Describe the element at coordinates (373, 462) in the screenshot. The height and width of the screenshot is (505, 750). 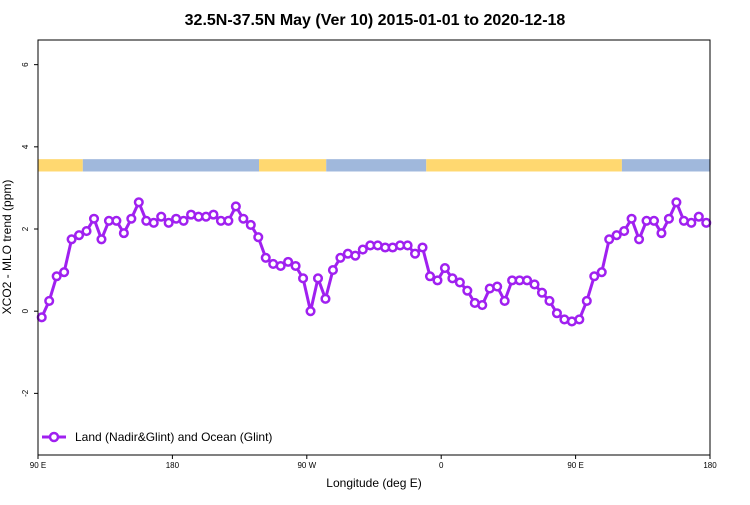
I see `x-axis: 90 E 180 90 W 0 90 E 180` at that location.